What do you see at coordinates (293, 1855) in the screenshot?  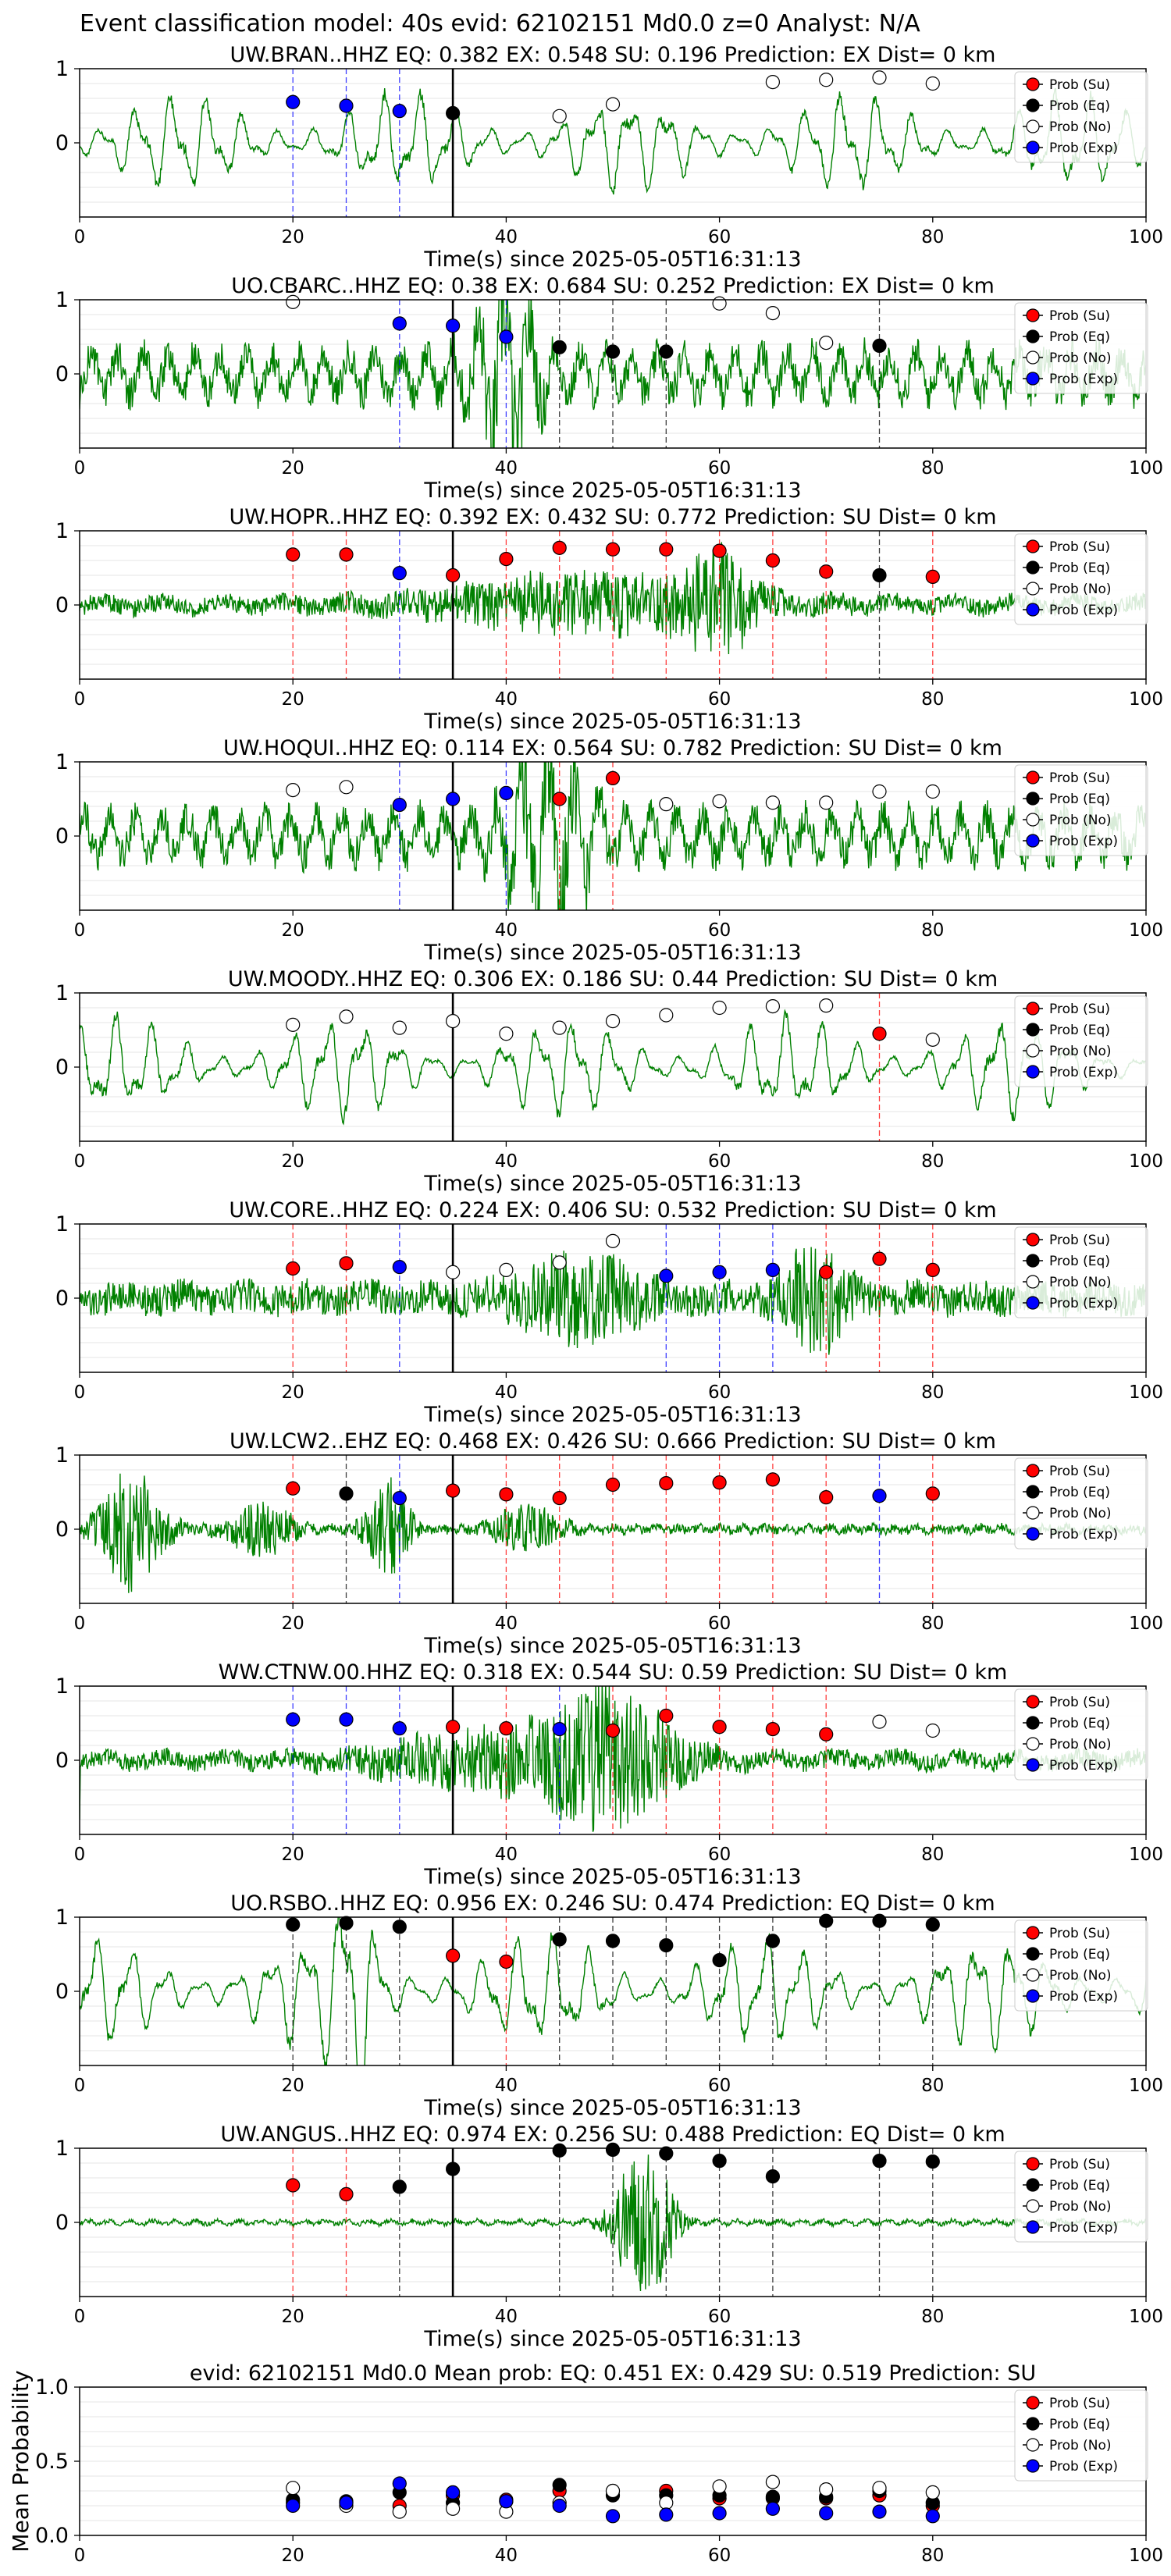 I see `panel-xtick-label: 20` at bounding box center [293, 1855].